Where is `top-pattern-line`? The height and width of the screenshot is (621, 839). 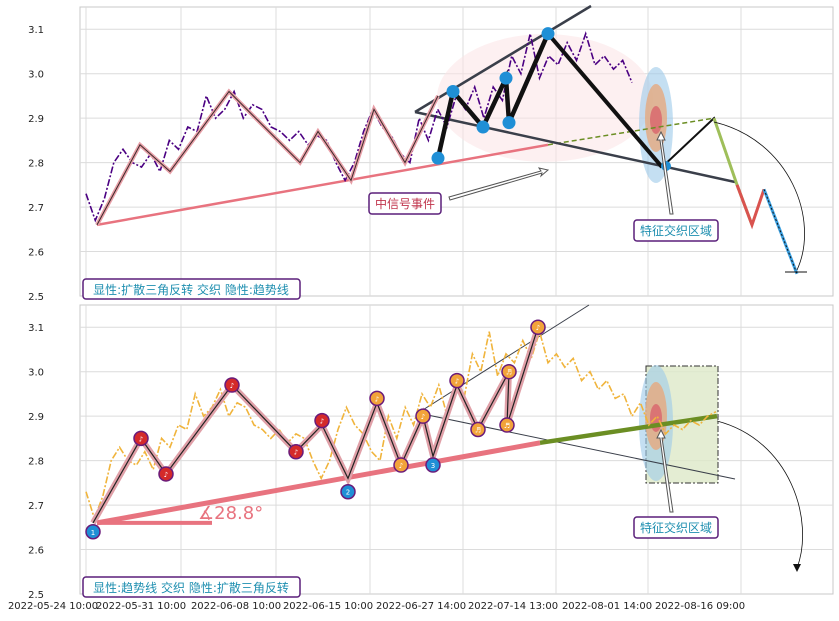
top-pattern-line is located at coordinates (493, 95).